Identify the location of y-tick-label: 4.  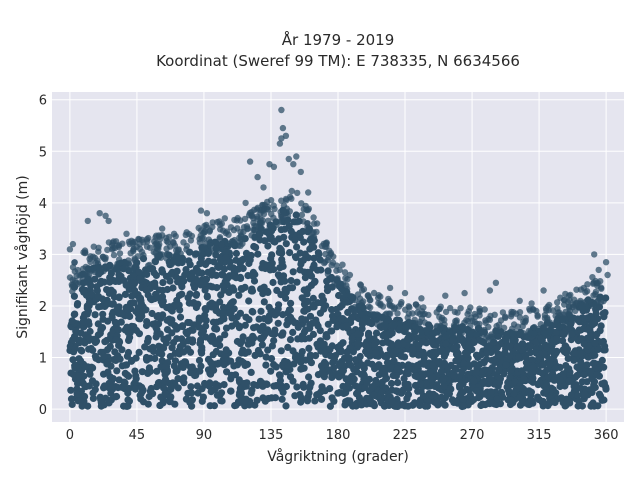
(43, 204).